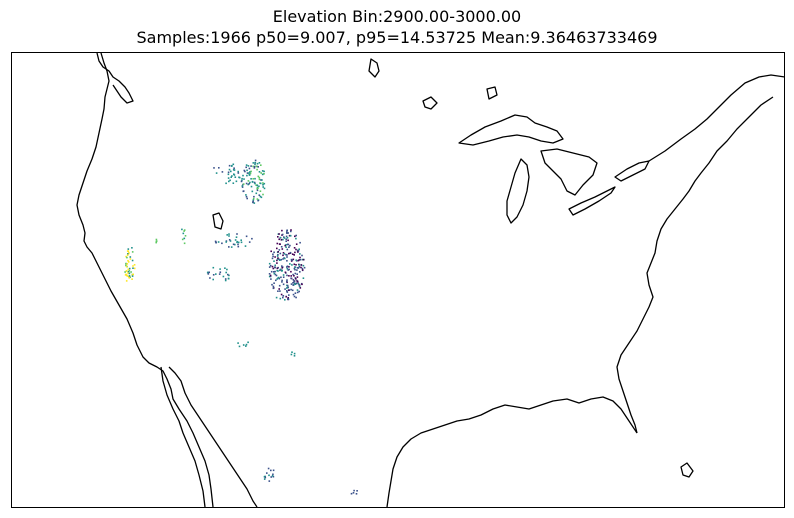 The height and width of the screenshot is (518, 794). What do you see at coordinates (397, 16) in the screenshot?
I see `chart-title: Elevation Bin:2900.00-3000.00` at bounding box center [397, 16].